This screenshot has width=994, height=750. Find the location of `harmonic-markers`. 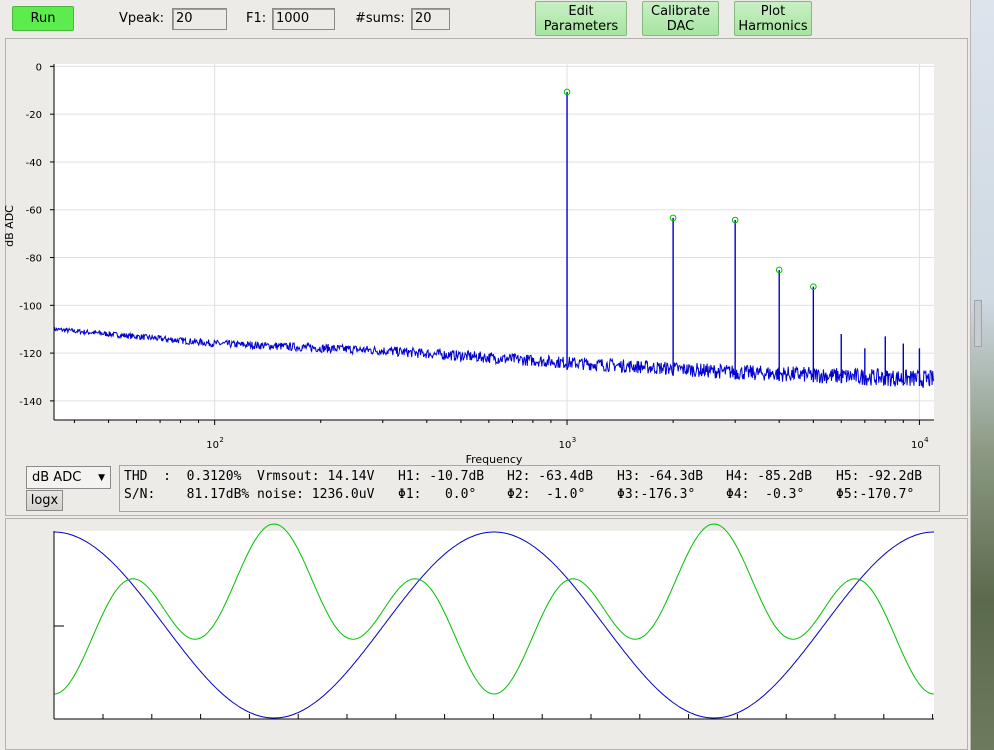

harmonic-markers is located at coordinates (690, 189).